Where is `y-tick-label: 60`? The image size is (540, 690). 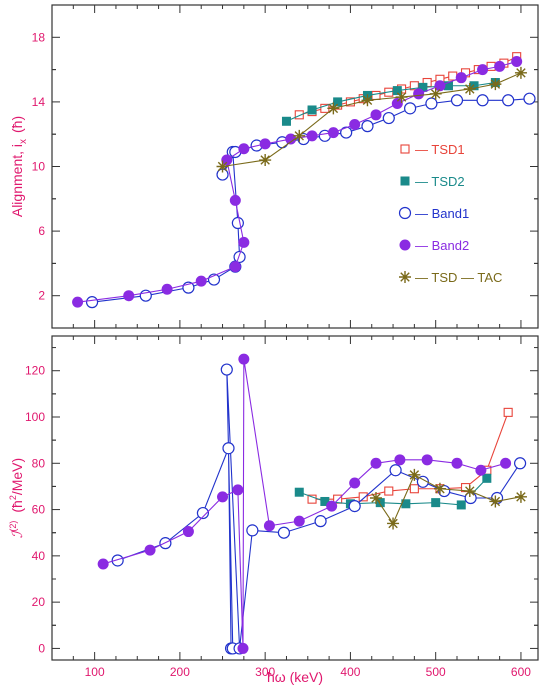 y-tick-label: 60 is located at coordinates (39, 510).